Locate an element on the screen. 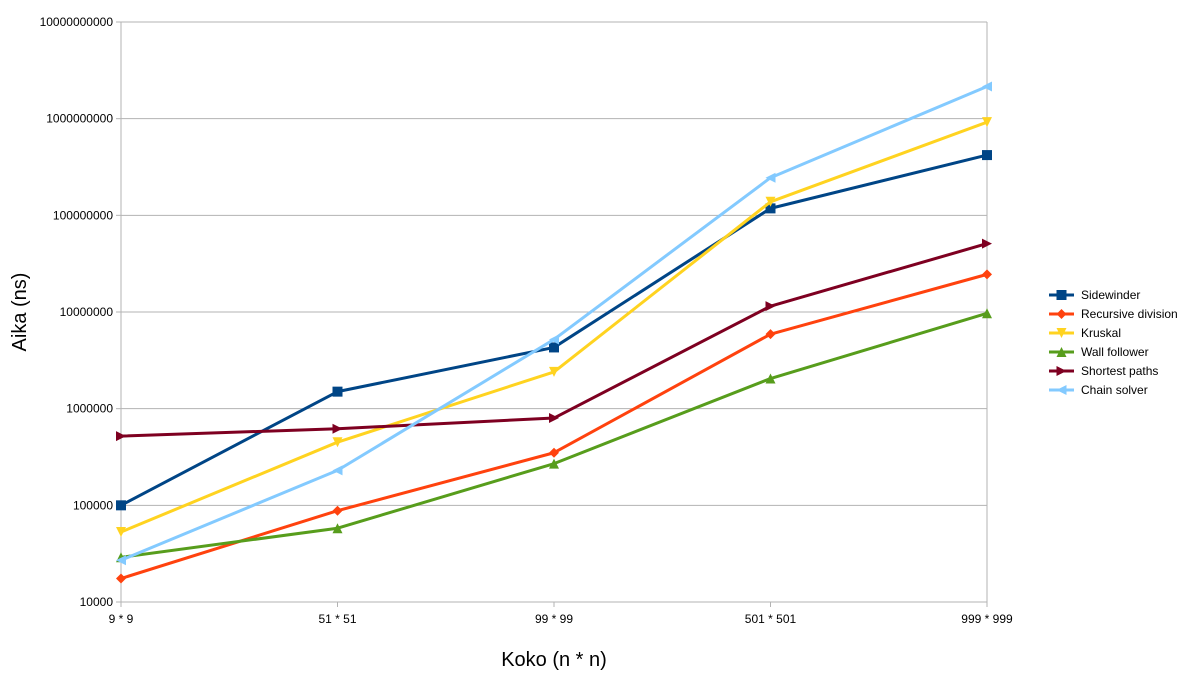 The height and width of the screenshot is (686, 1199). legend-item-sidewinder: Sidewinder is located at coordinates (1094, 295).